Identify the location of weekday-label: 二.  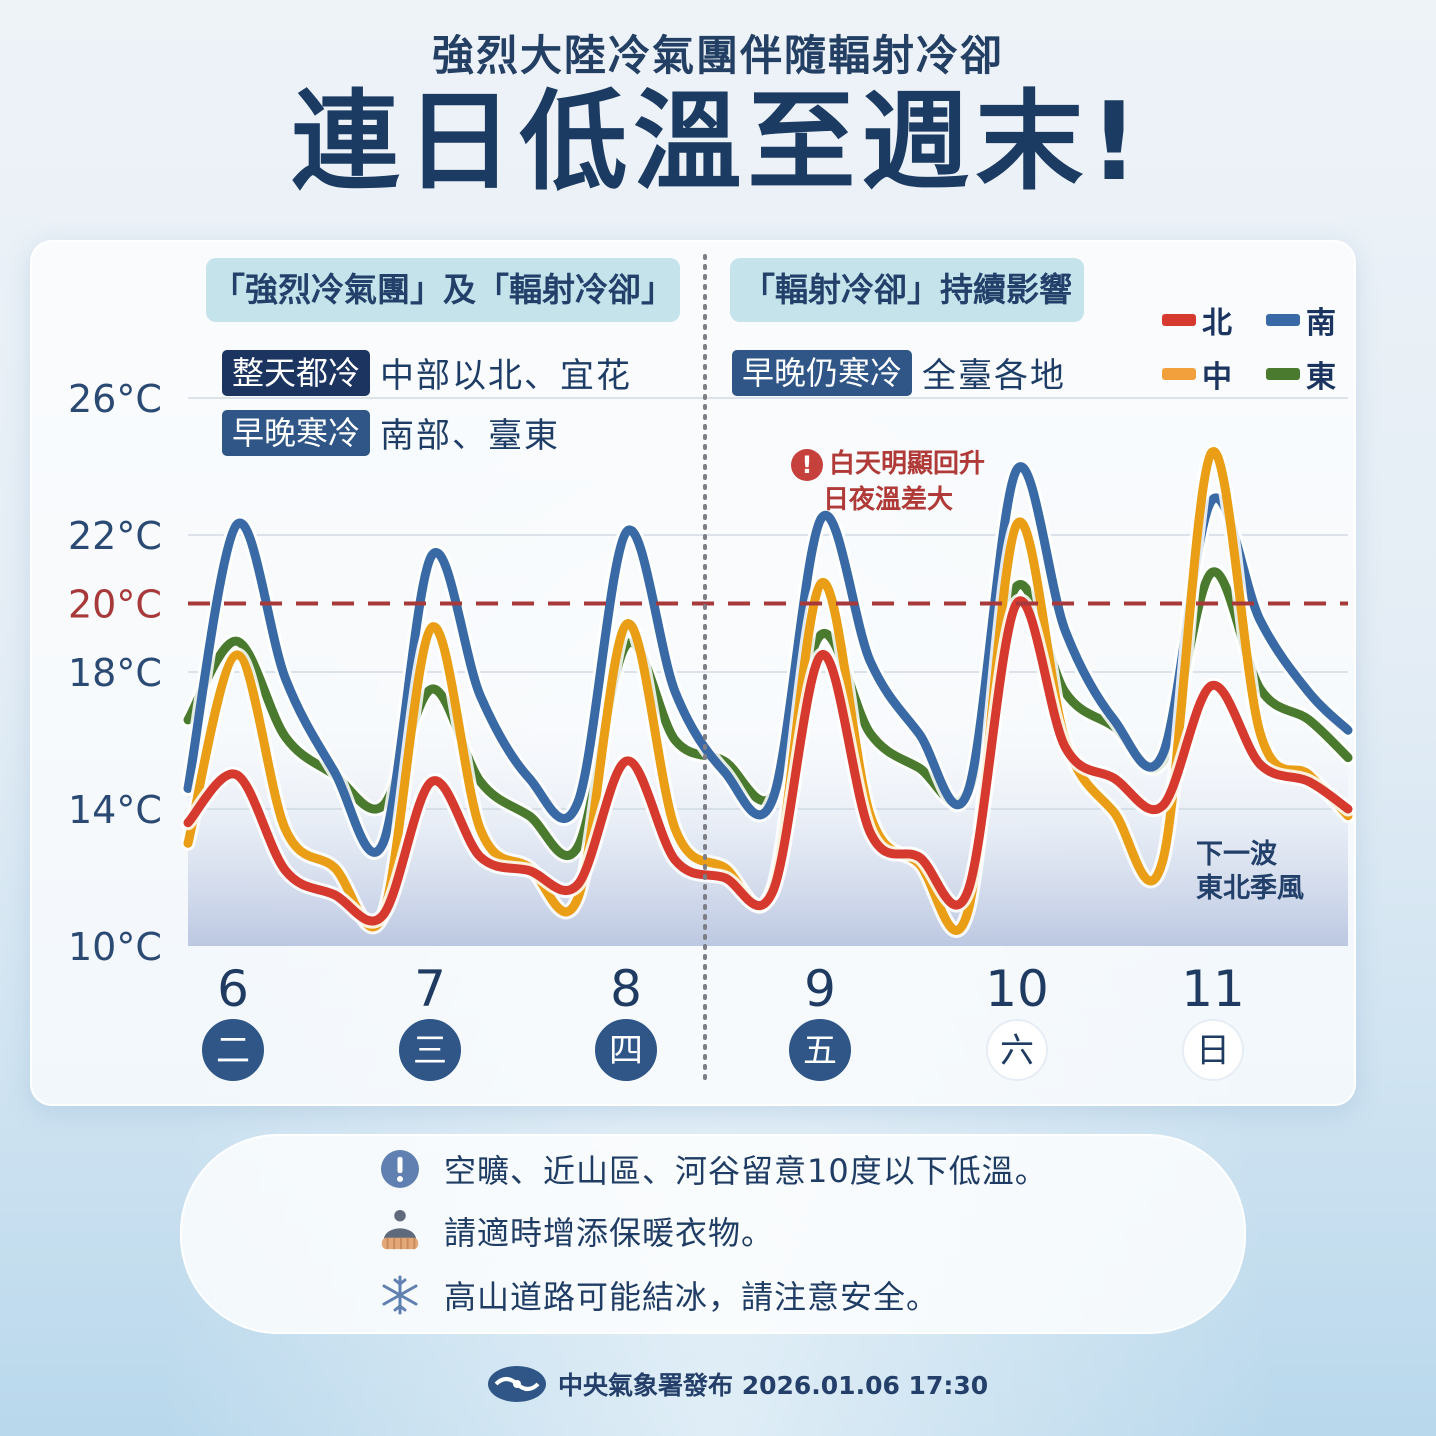
(233, 1051).